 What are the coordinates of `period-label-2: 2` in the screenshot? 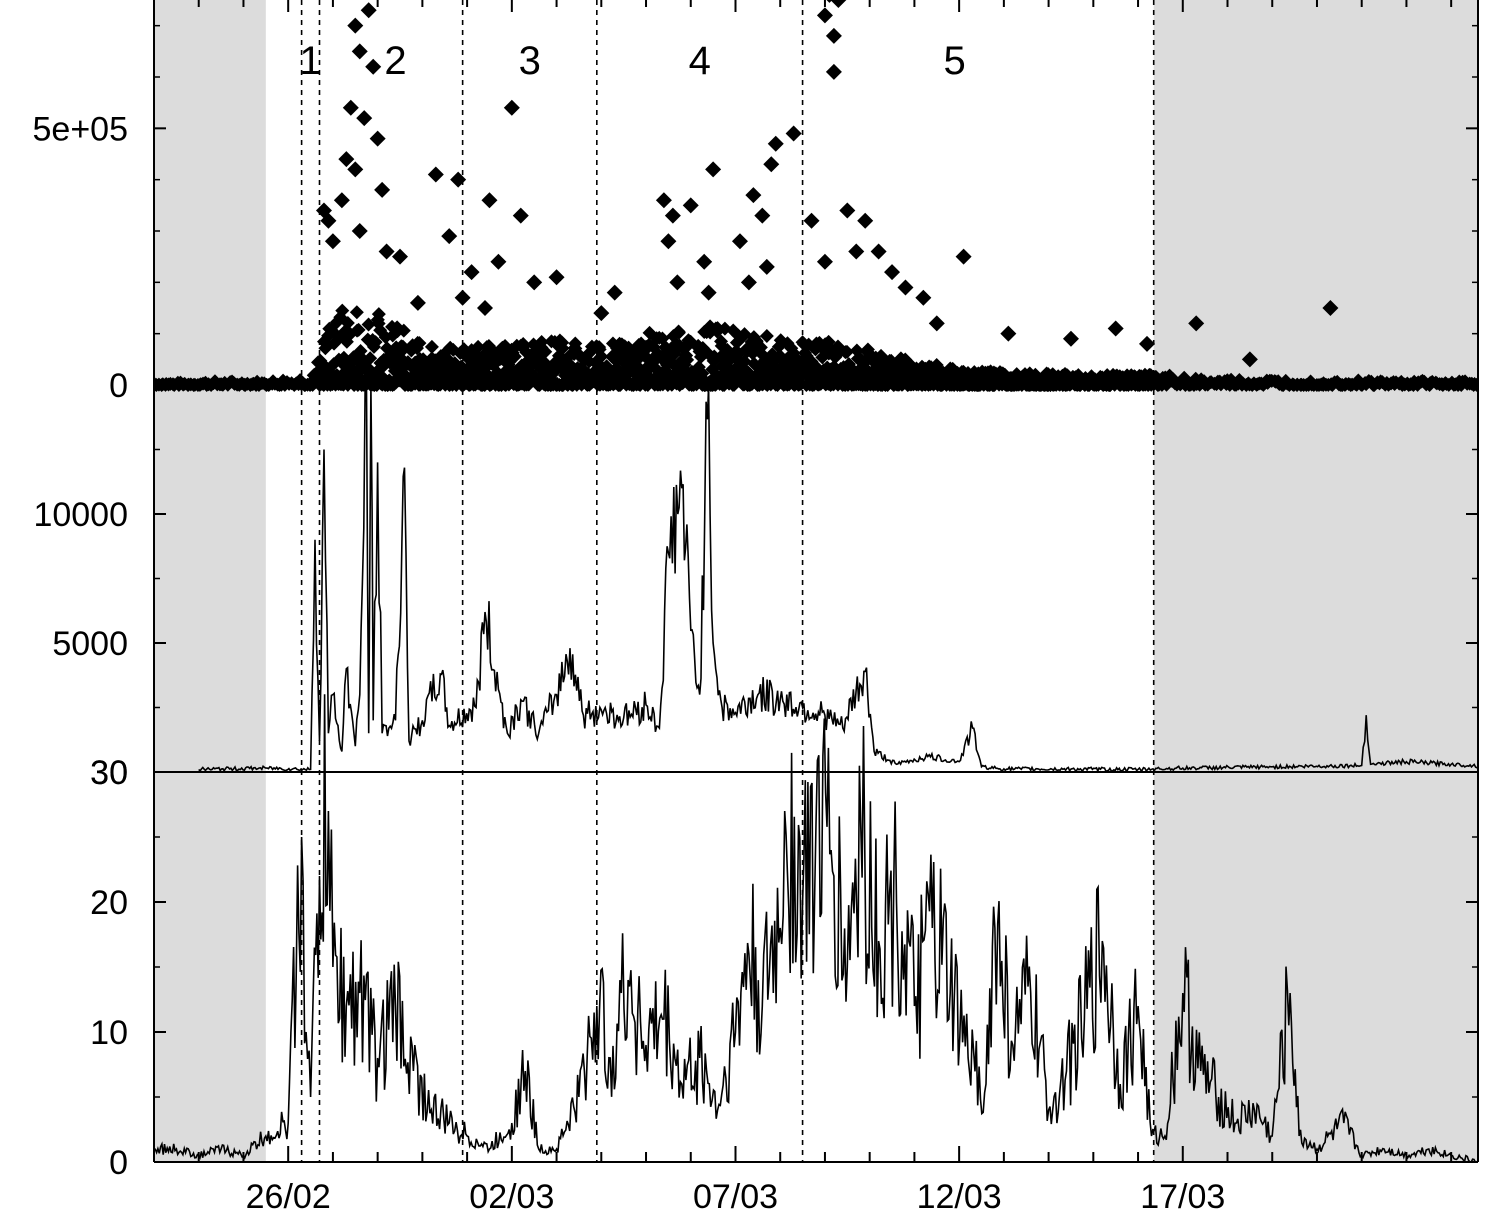 It's located at (395, 61).